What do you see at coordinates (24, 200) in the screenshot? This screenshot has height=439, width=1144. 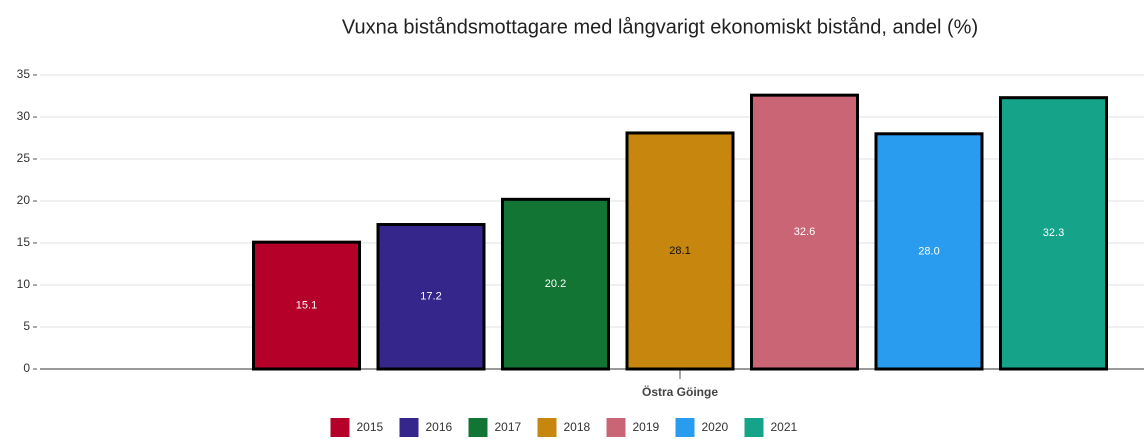 I see `y-tick-label: 20` at bounding box center [24, 200].